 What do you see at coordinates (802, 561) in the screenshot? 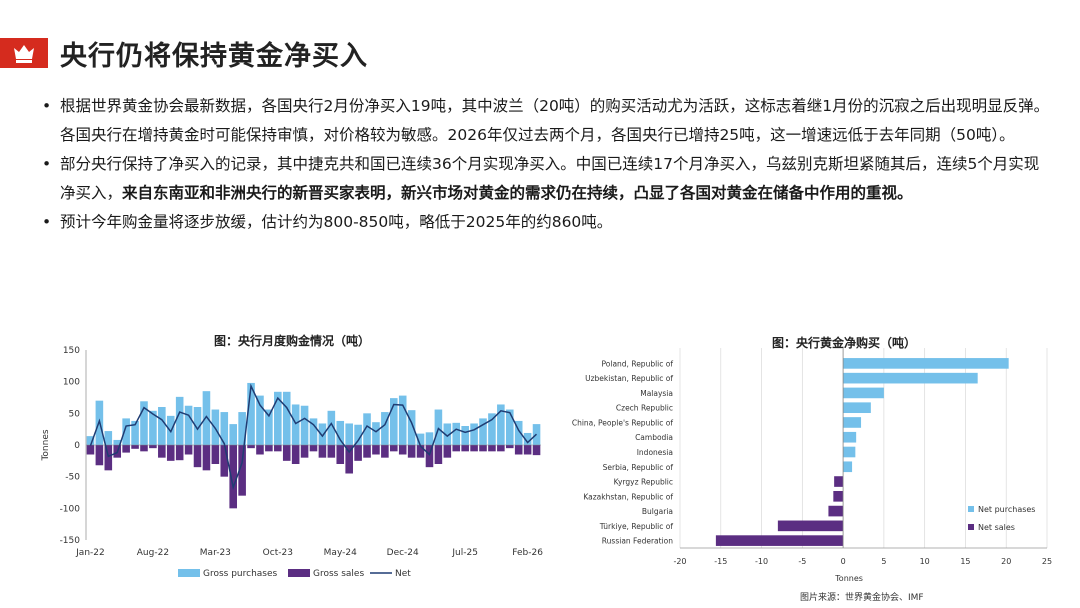
I see `x-tick-label: -5` at bounding box center [802, 561].